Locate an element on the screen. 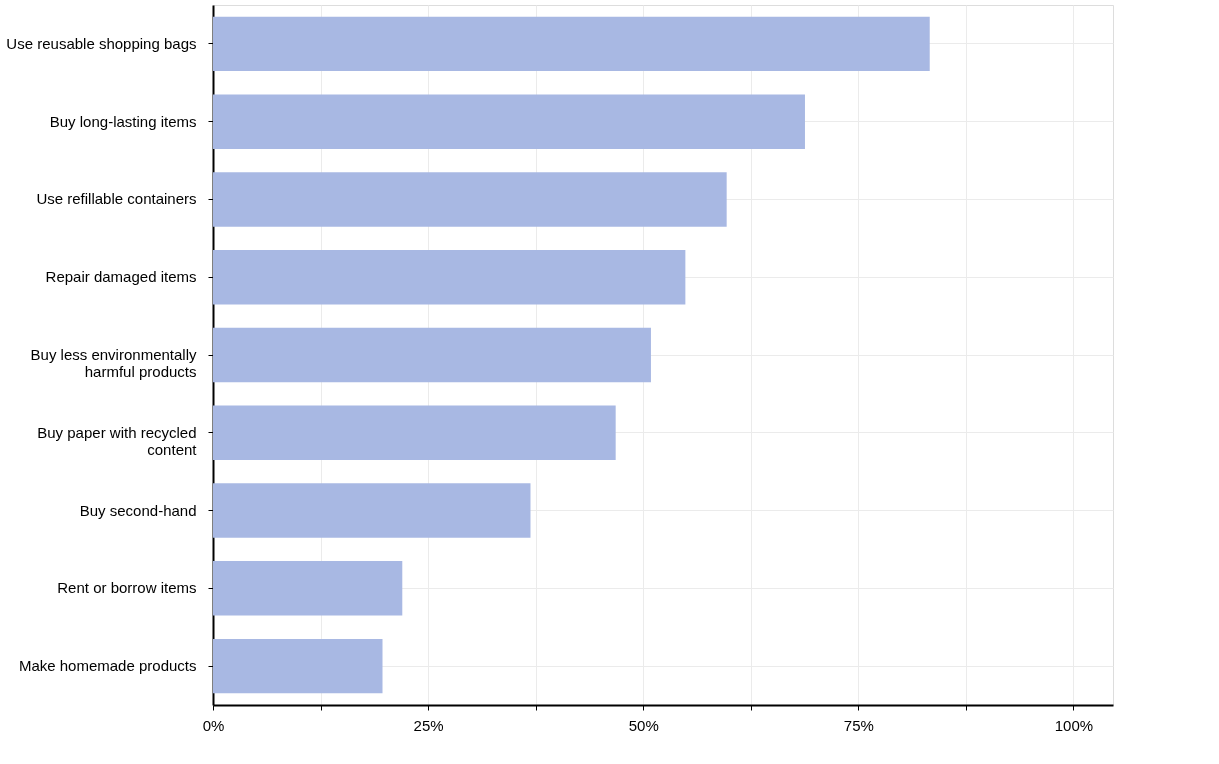  x-tick-label: 50% is located at coordinates (643, 725).